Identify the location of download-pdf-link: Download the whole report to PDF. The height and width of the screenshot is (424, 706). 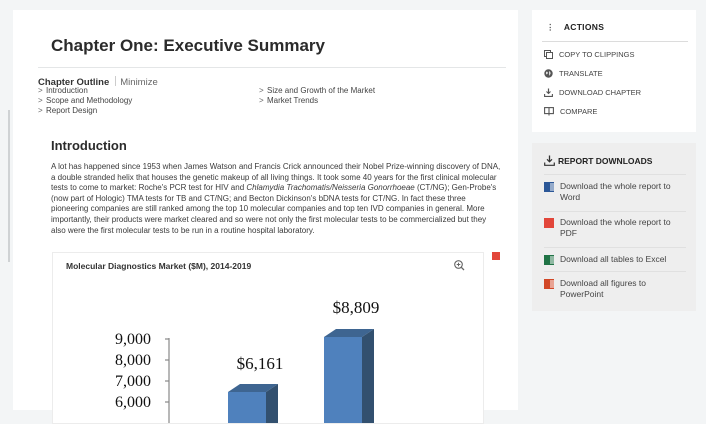
(615, 228).